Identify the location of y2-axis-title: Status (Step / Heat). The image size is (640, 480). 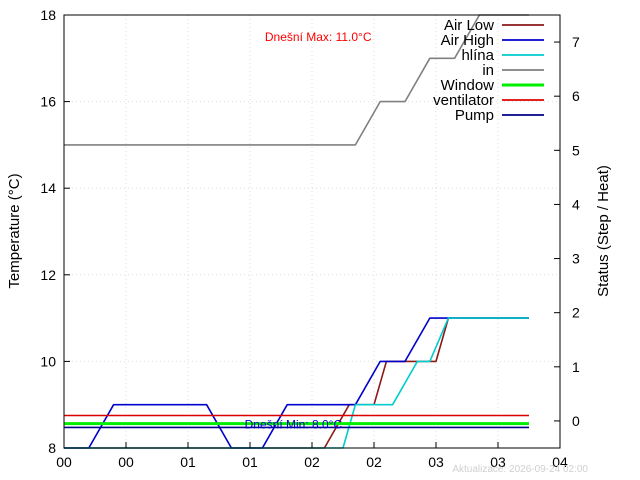
(603, 231).